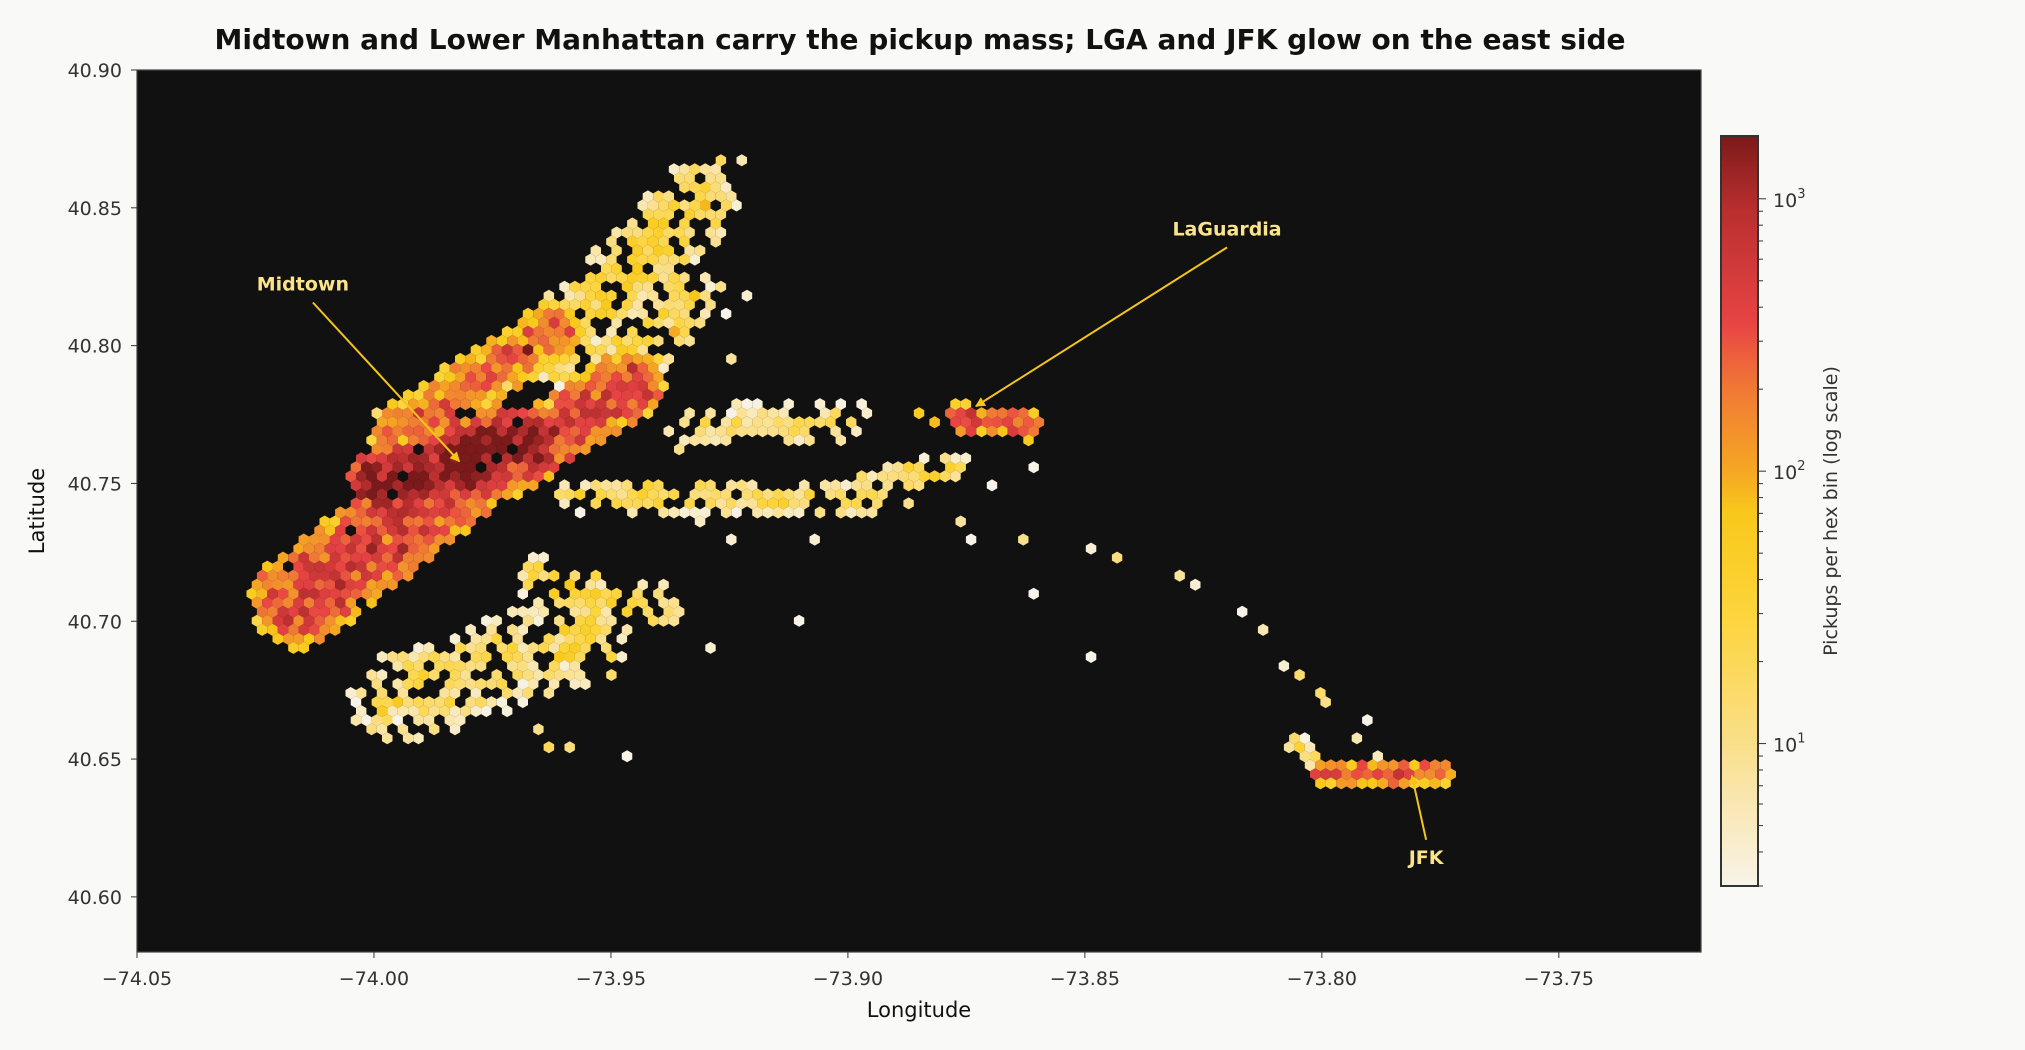  What do you see at coordinates (848, 979) in the screenshot?
I see `x-tick-label: −73.90` at bounding box center [848, 979].